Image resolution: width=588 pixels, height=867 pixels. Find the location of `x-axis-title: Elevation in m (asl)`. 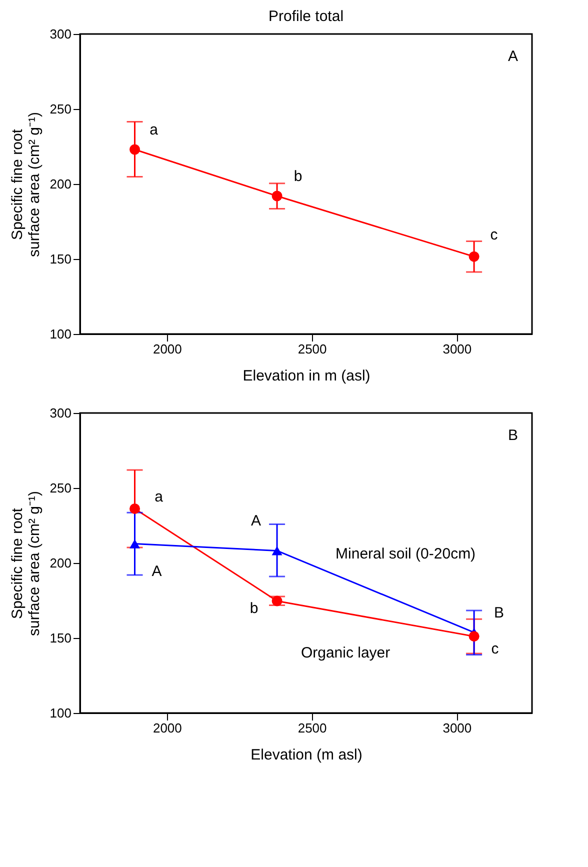

x-axis-title: Elevation in m (asl) is located at coordinates (306, 376).